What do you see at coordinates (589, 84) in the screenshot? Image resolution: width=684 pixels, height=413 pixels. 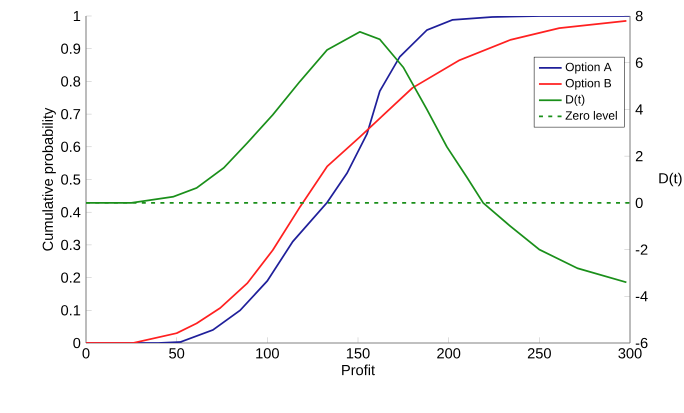 I see `legend-label: Option B` at bounding box center [589, 84].